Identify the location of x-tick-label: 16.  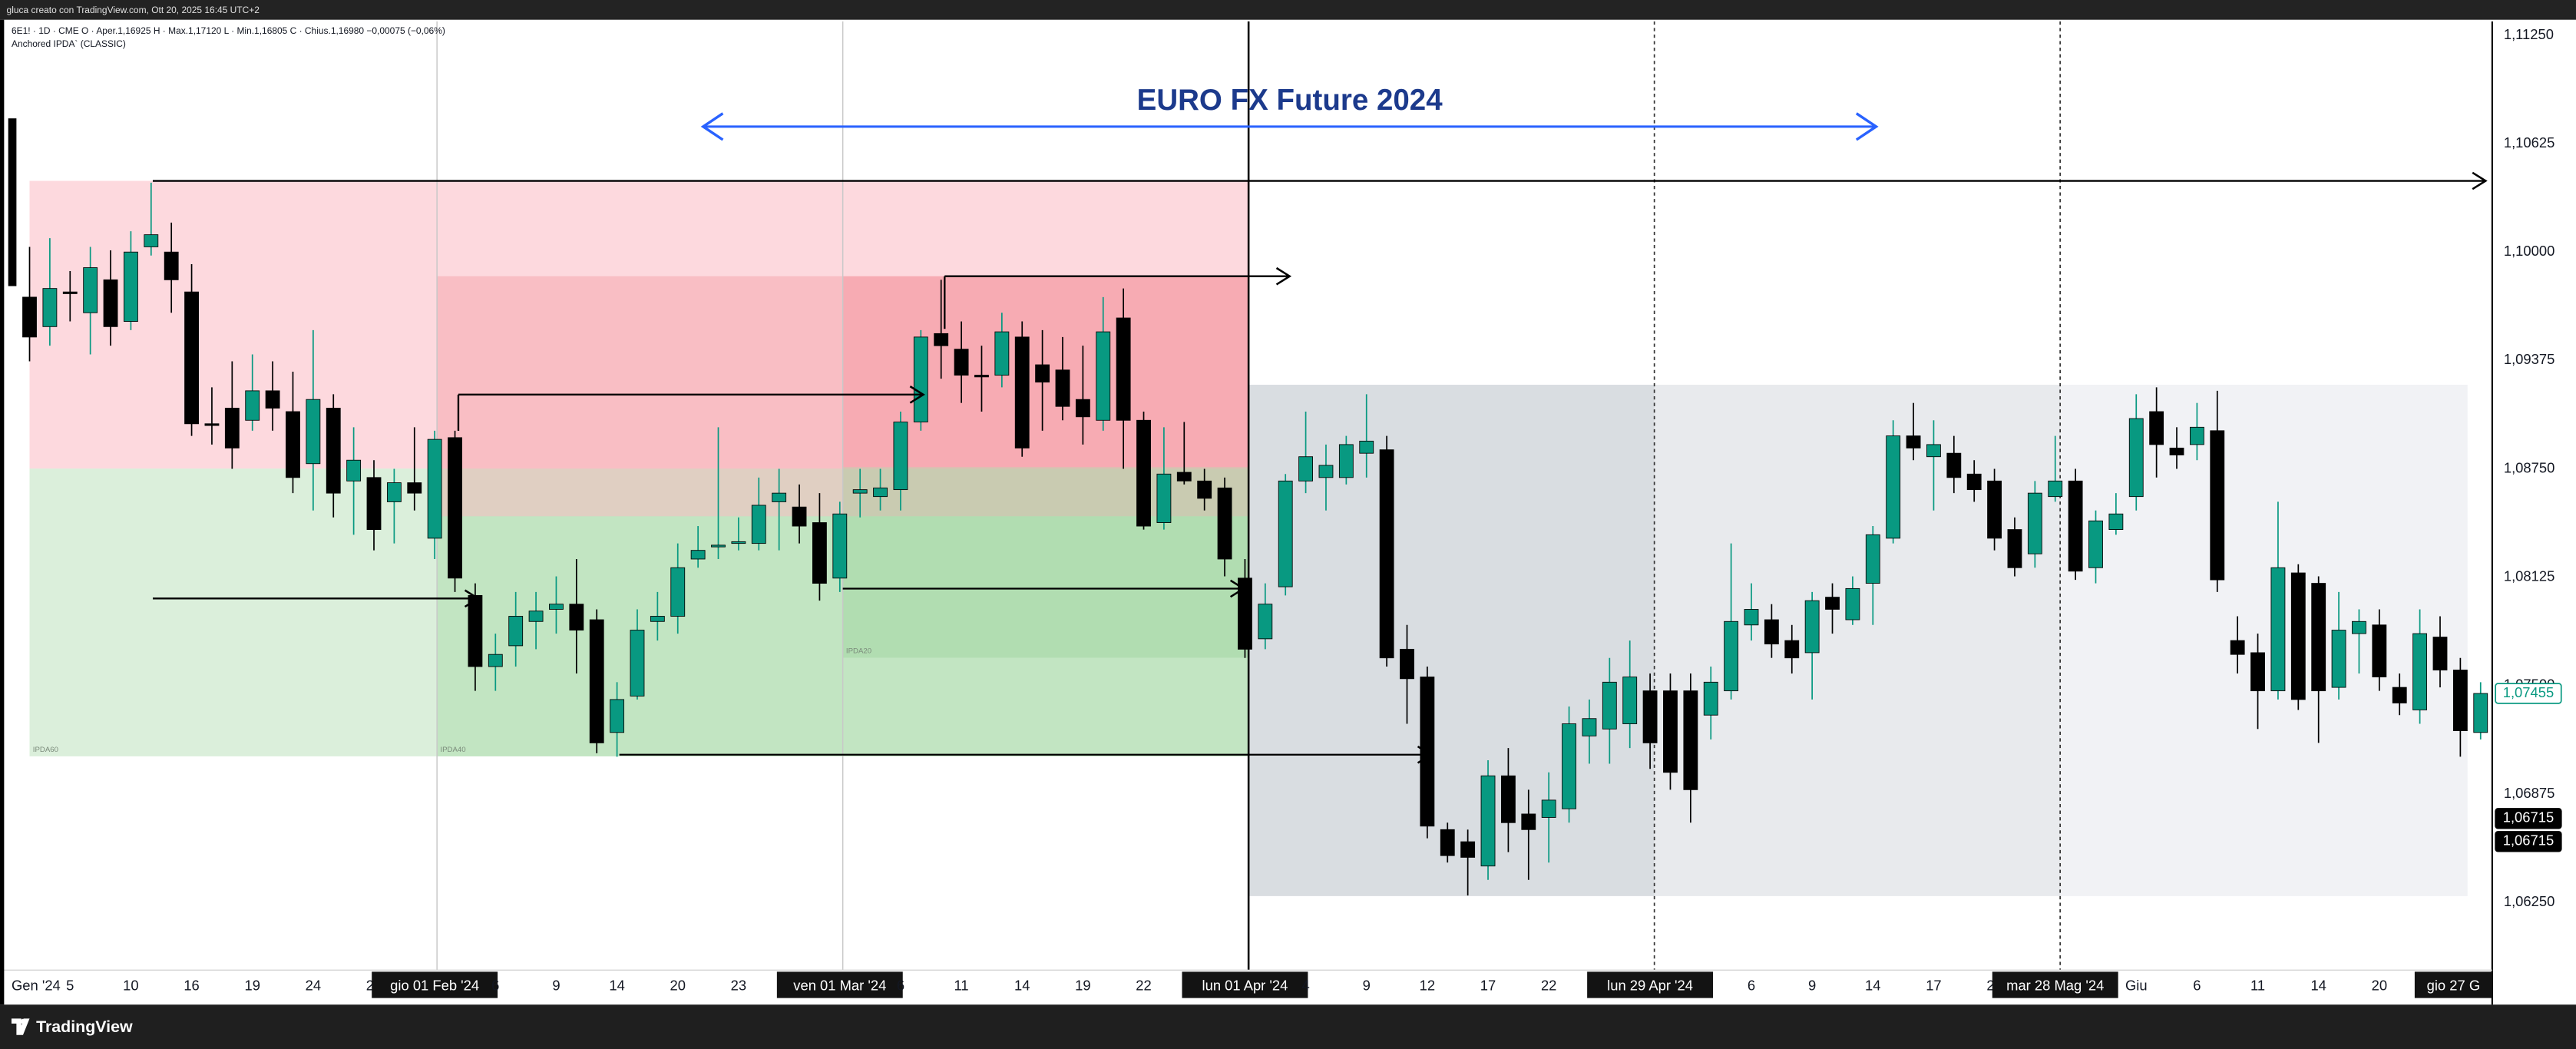
(191, 985).